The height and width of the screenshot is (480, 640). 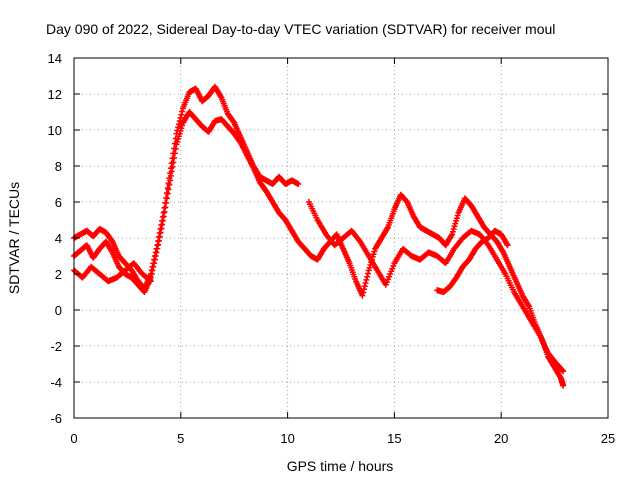 What do you see at coordinates (56, 418) in the screenshot?
I see `y-tick-label: -6` at bounding box center [56, 418].